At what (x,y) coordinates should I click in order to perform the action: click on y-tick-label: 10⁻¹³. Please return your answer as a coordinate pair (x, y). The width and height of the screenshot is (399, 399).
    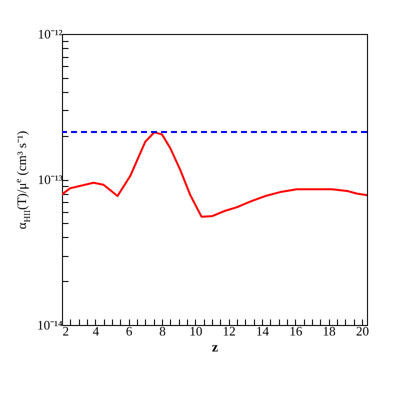
    Looking at the image, I should click on (50, 179).